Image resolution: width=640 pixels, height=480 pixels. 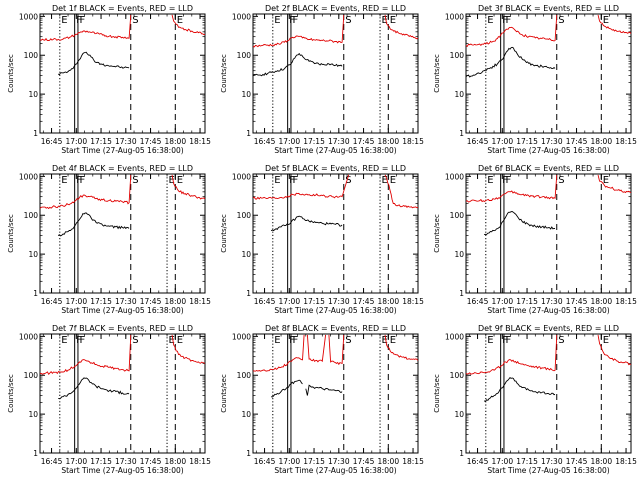 I want to click on panel-title: Det 2f BLACK = Events, RED = LLD, so click(x=335, y=8).